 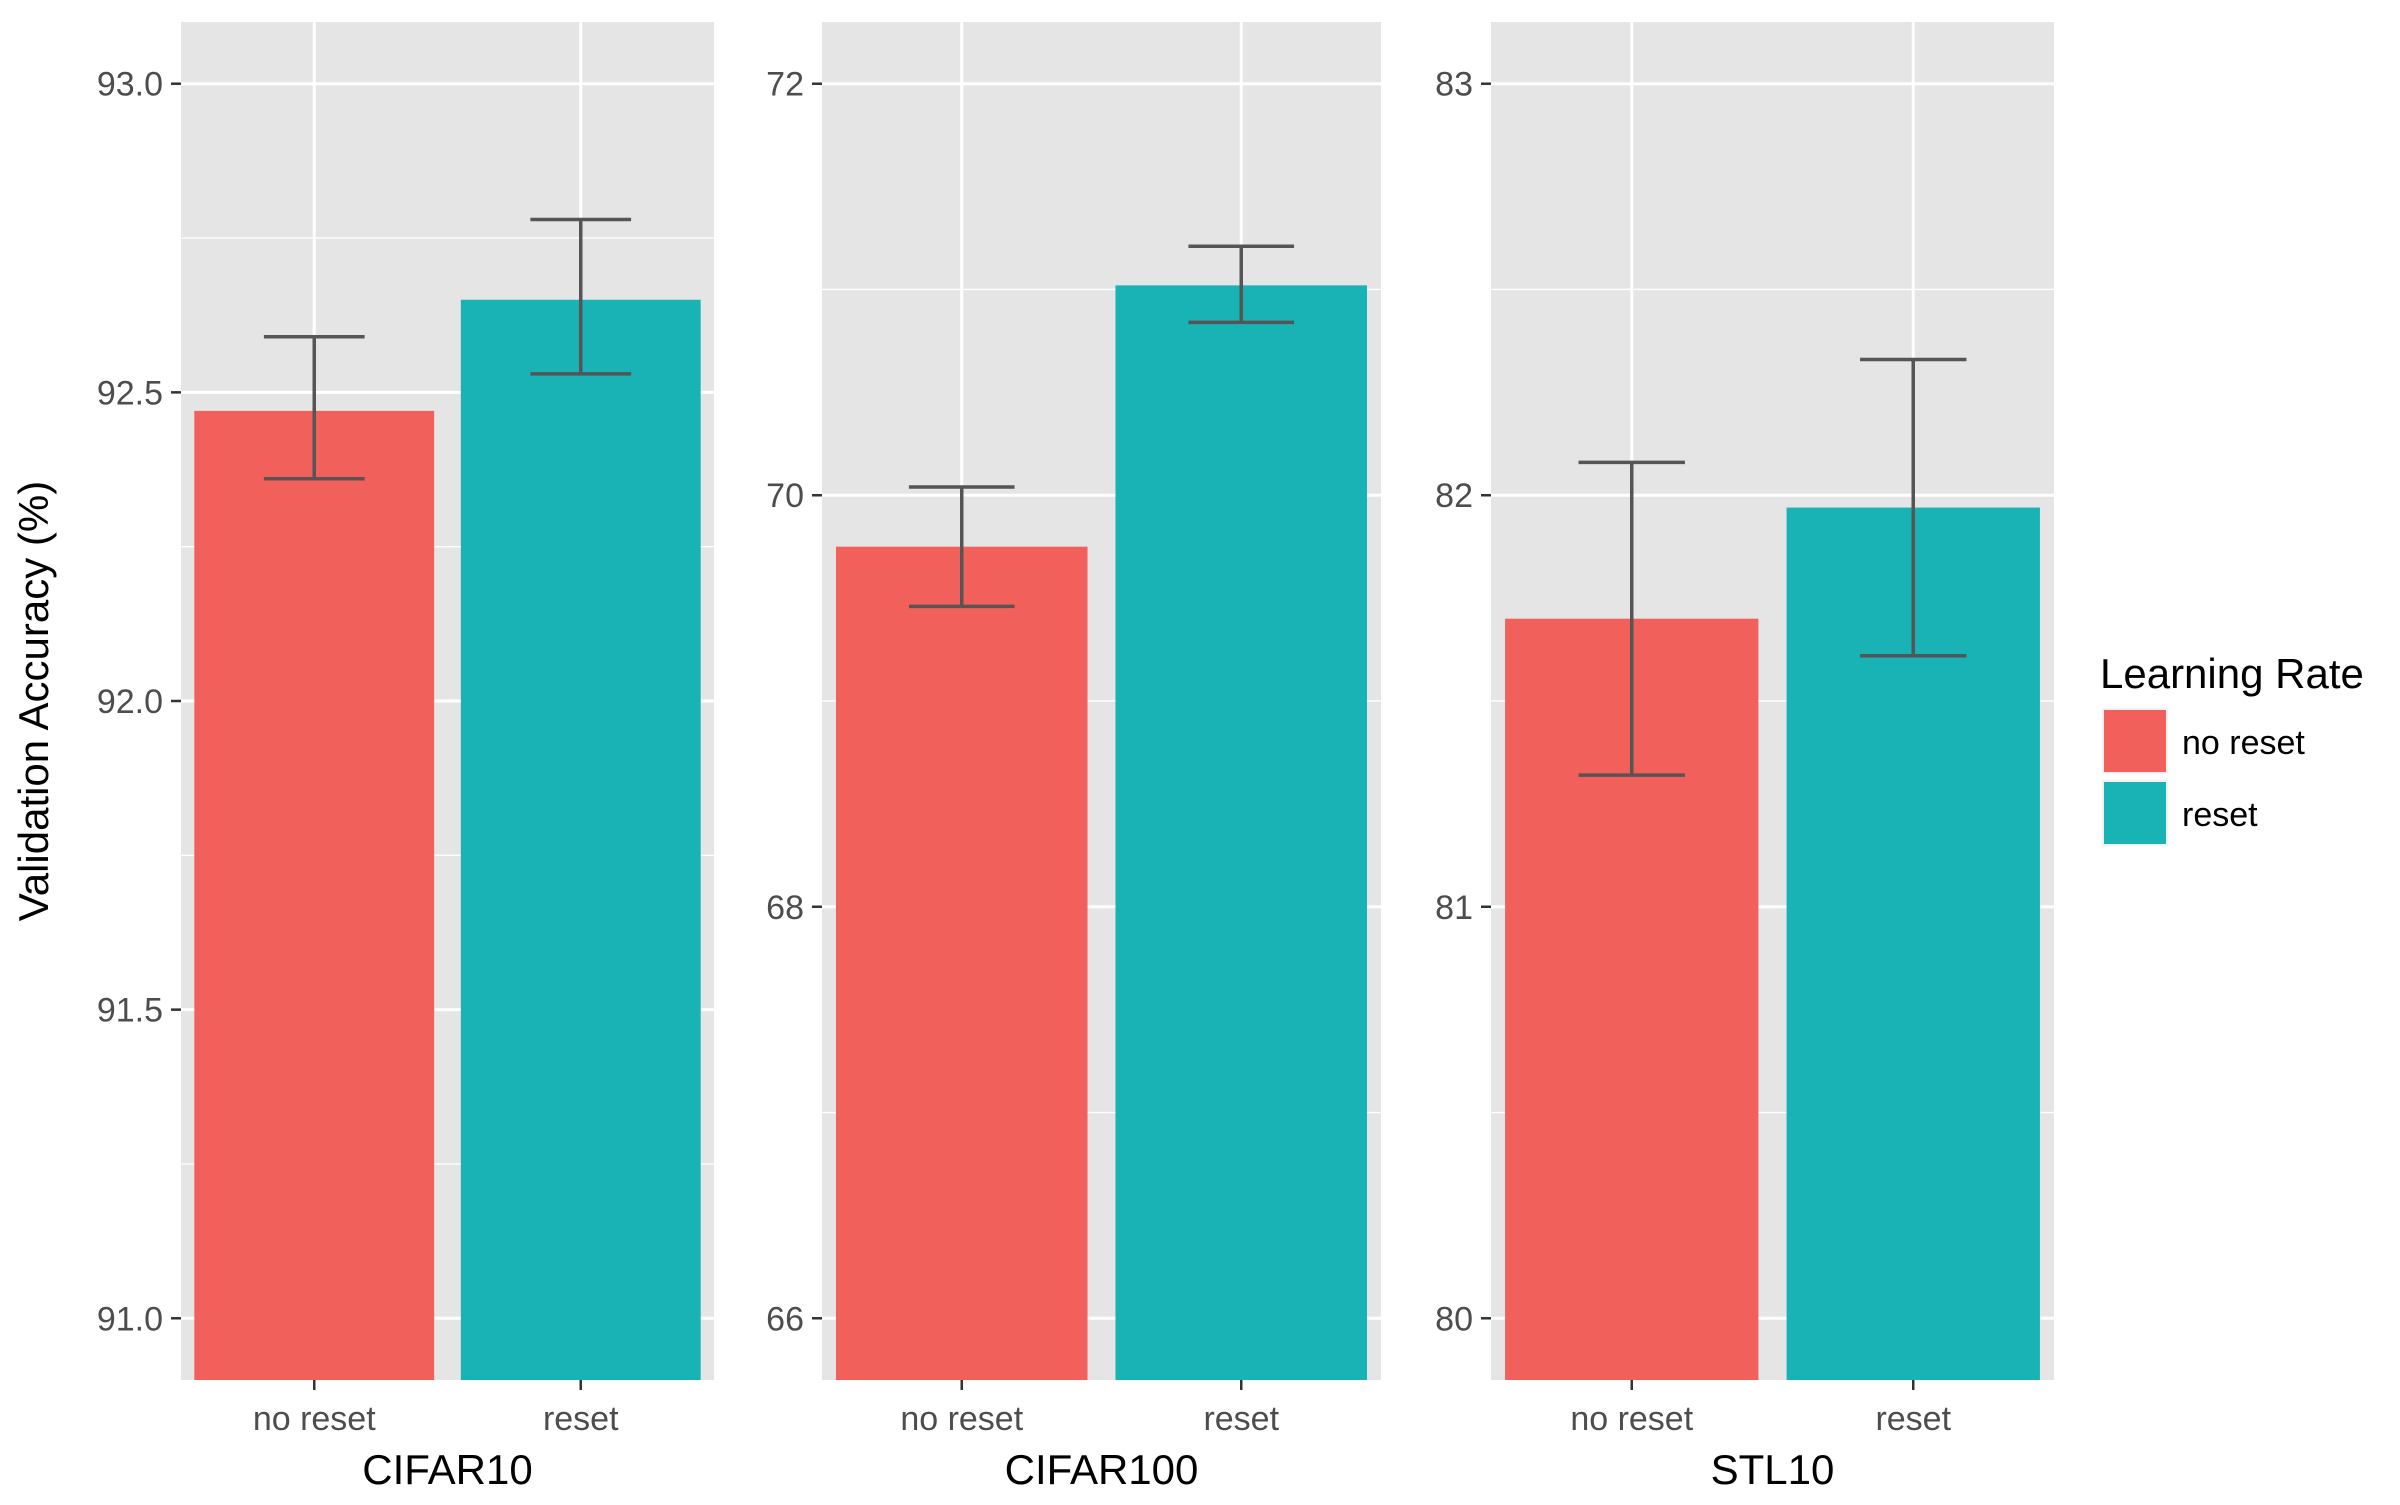 I want to click on y-tick-label: 92.0, so click(x=130, y=702).